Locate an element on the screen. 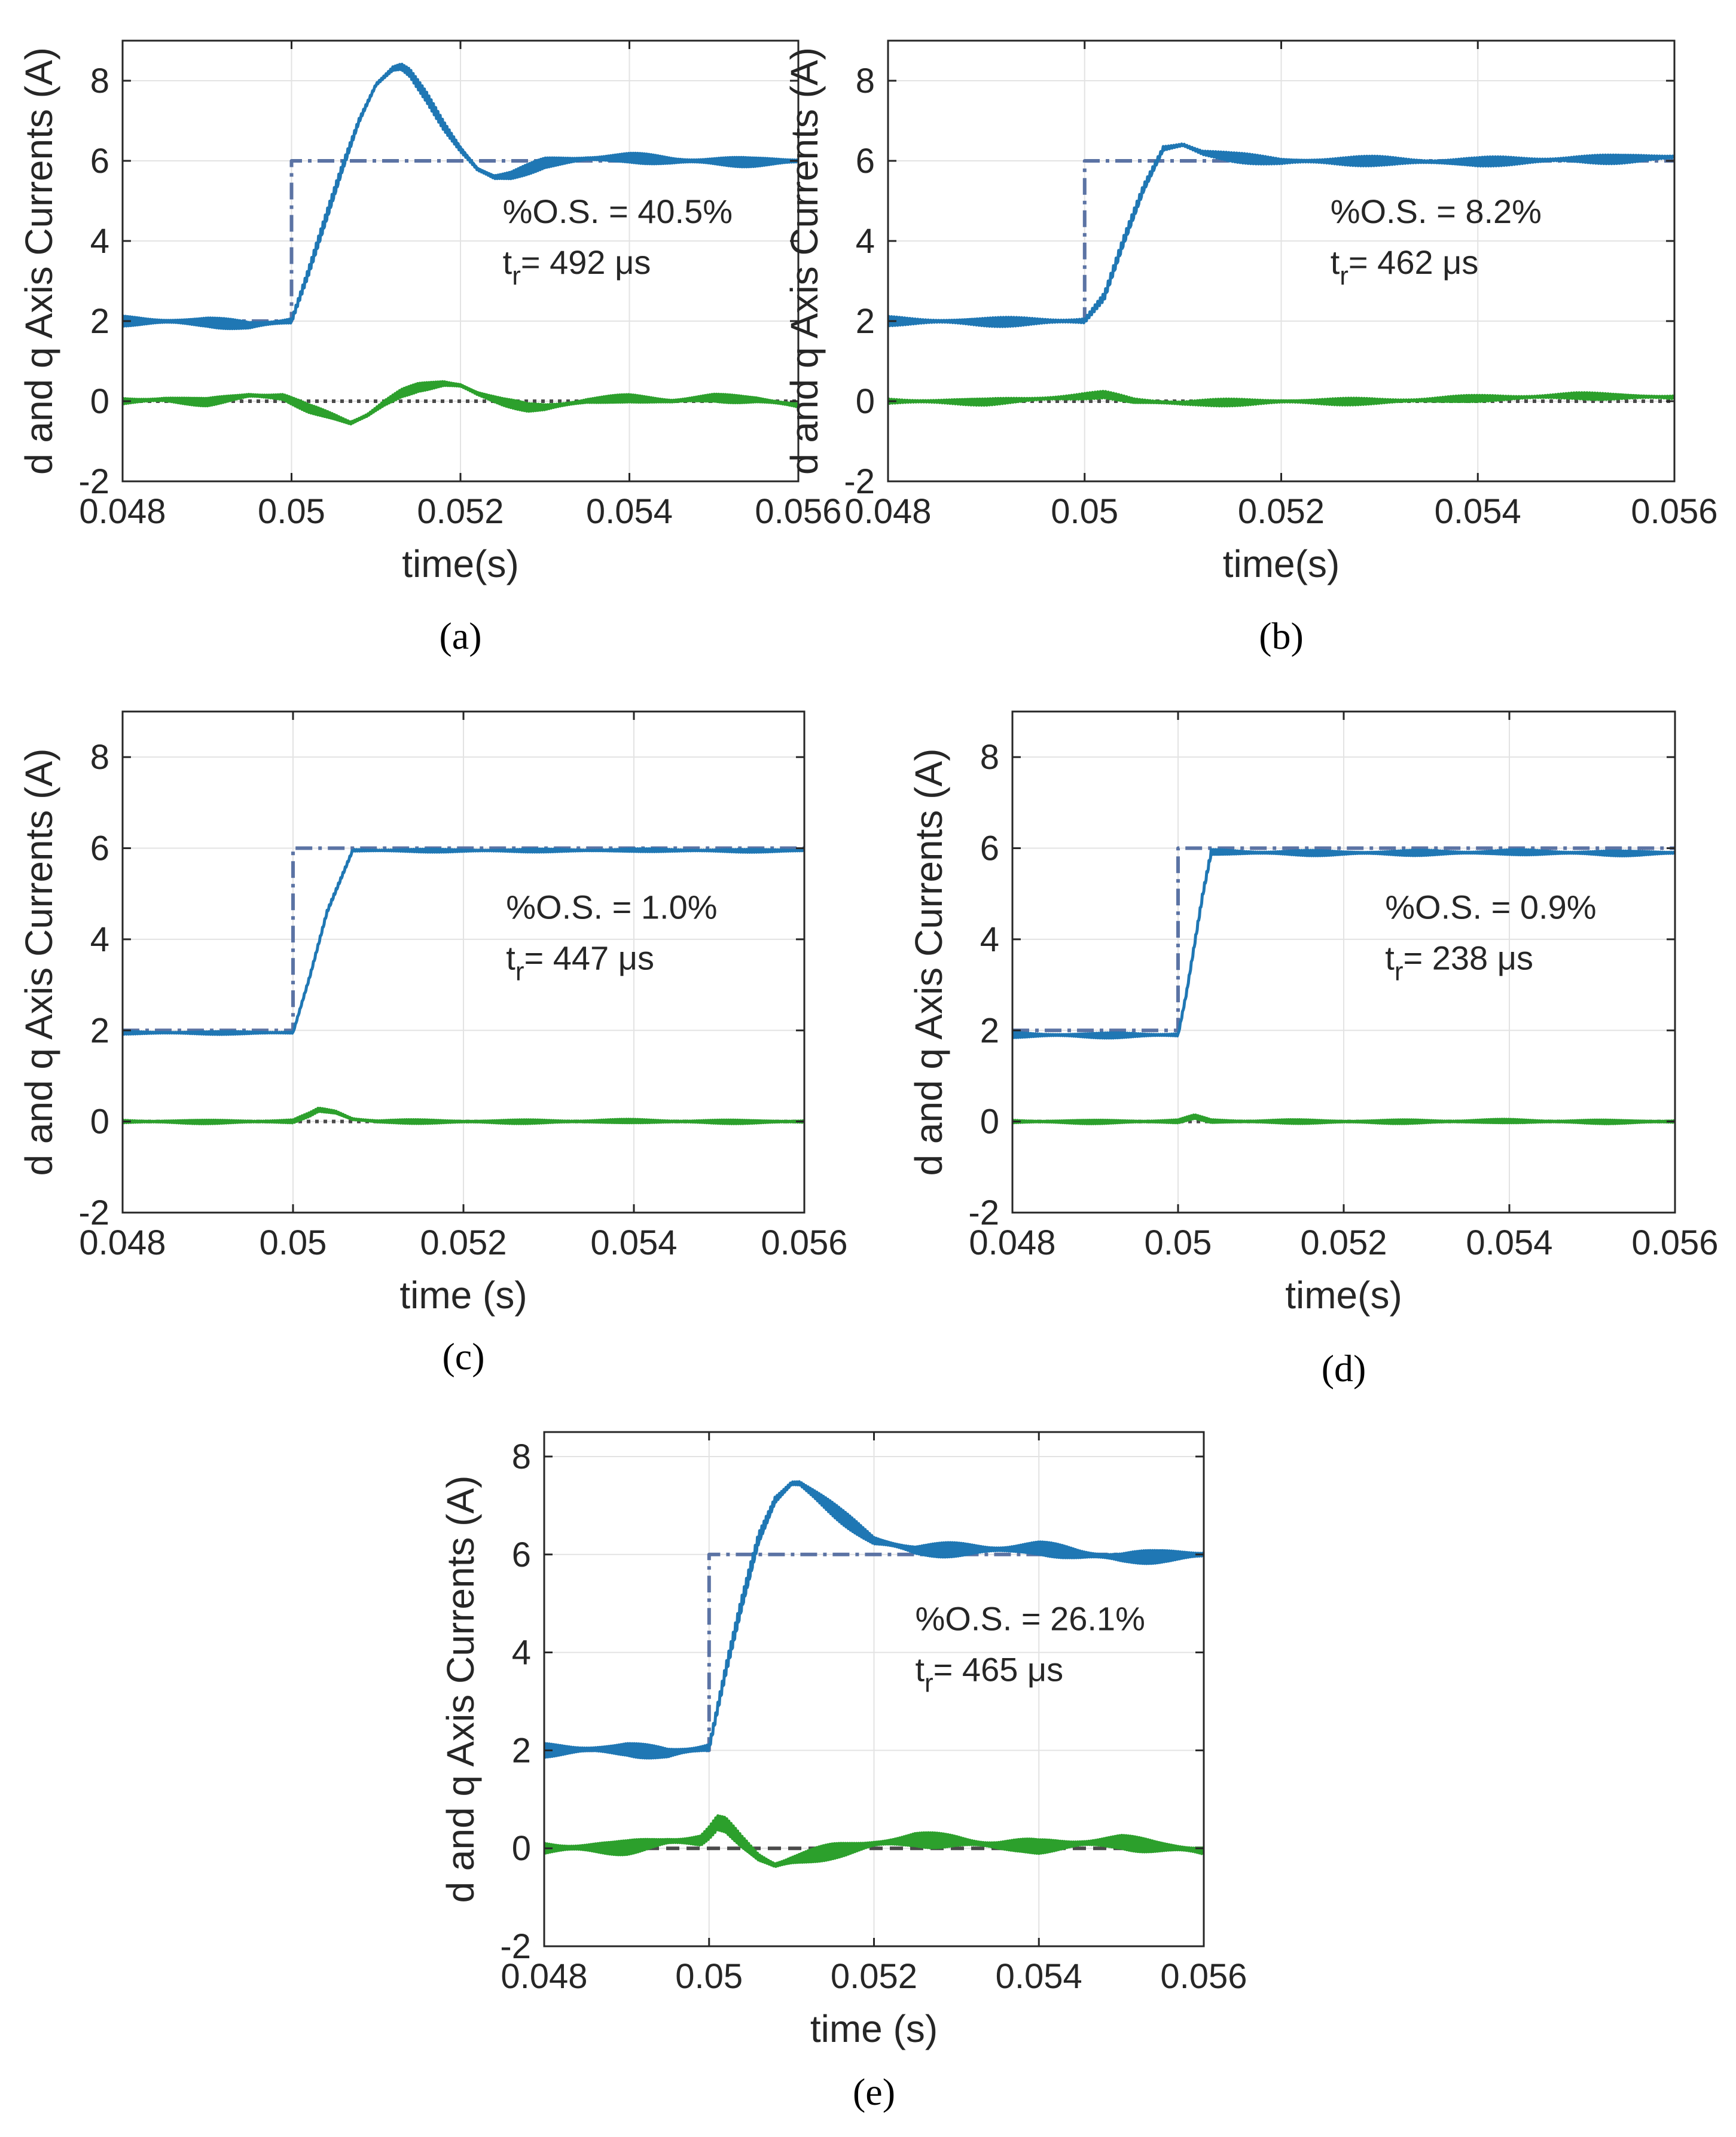 This screenshot has height=2137, width=1736. series-iq-reference is located at coordinates (874, 1652).